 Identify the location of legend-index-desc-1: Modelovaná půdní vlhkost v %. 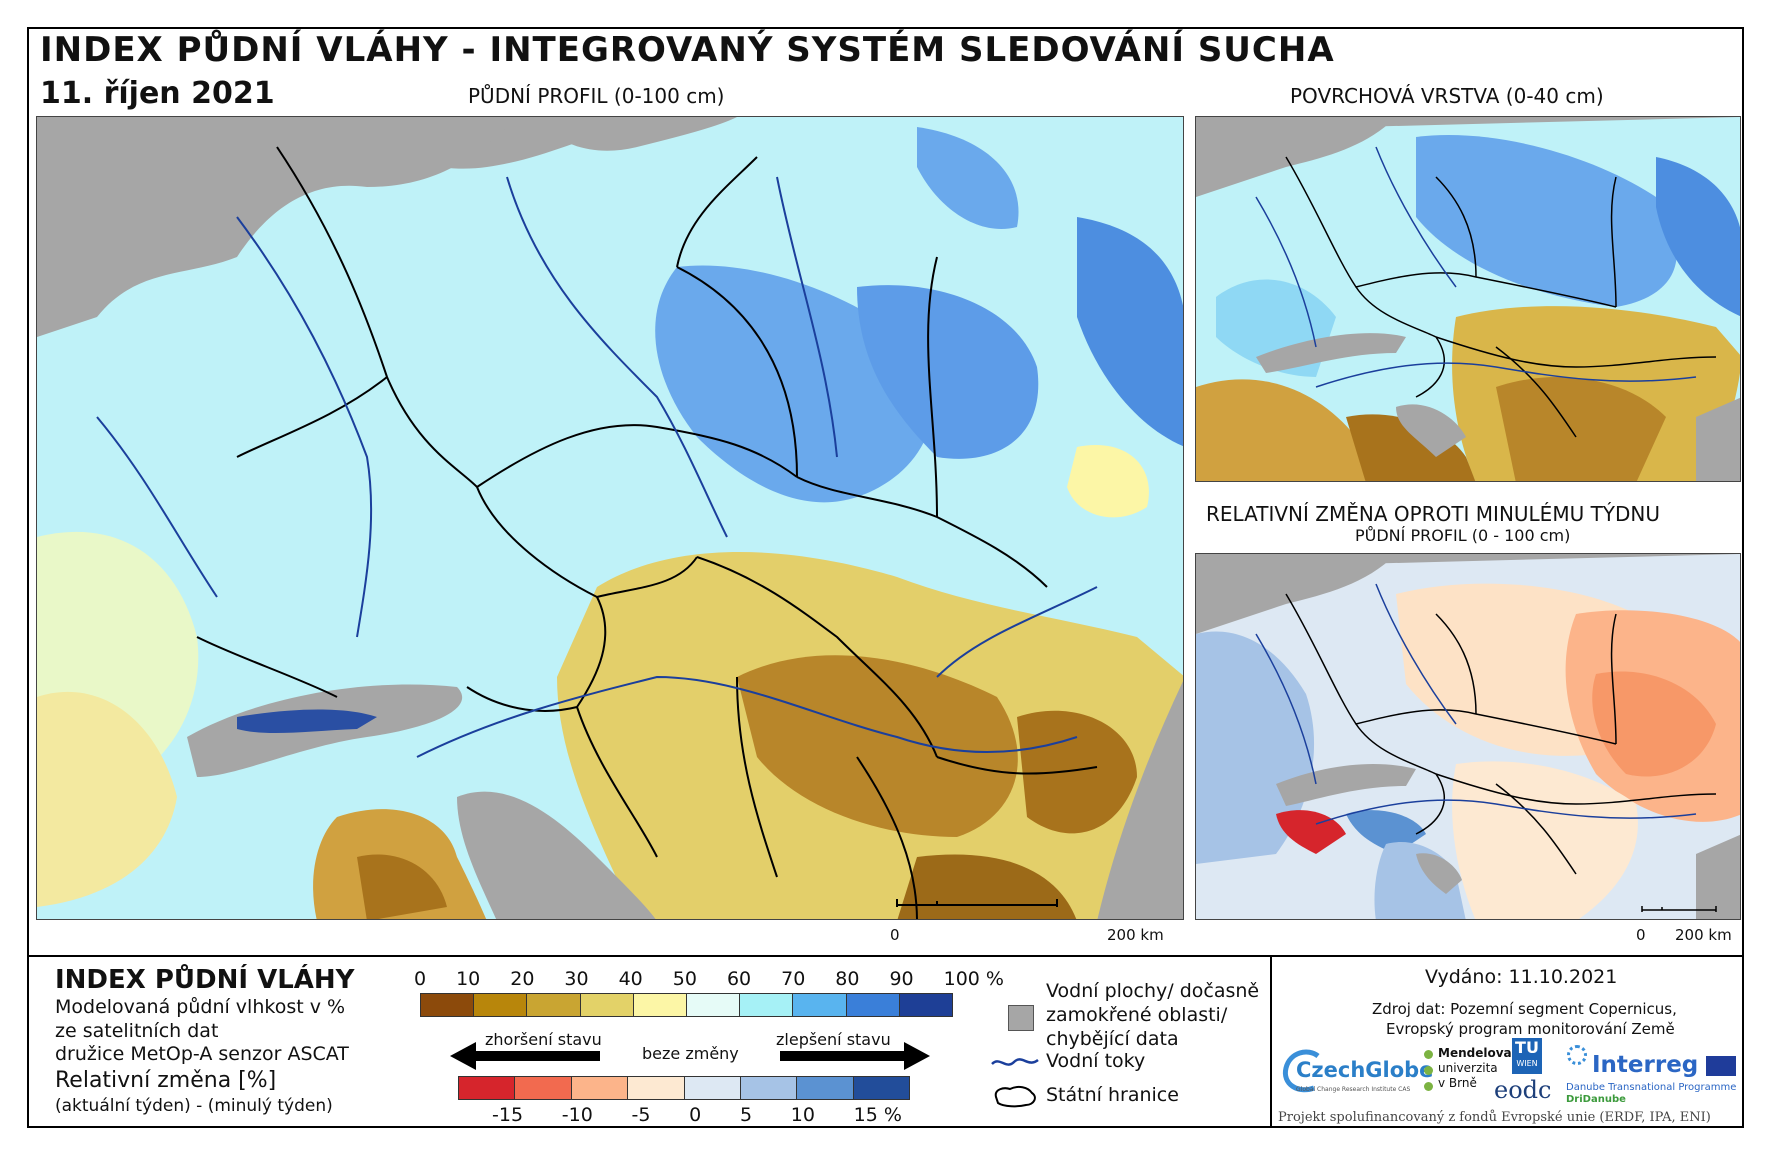
(200, 1007).